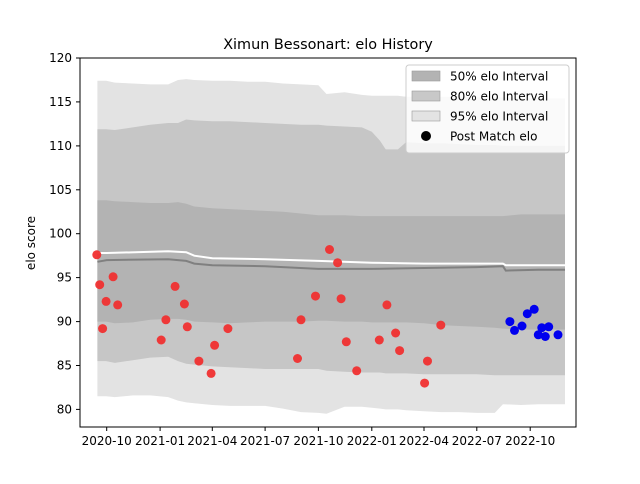 This screenshot has height=484, width=640. What do you see at coordinates (60, 146) in the screenshot?
I see `y-tick-label: 110` at bounding box center [60, 146].